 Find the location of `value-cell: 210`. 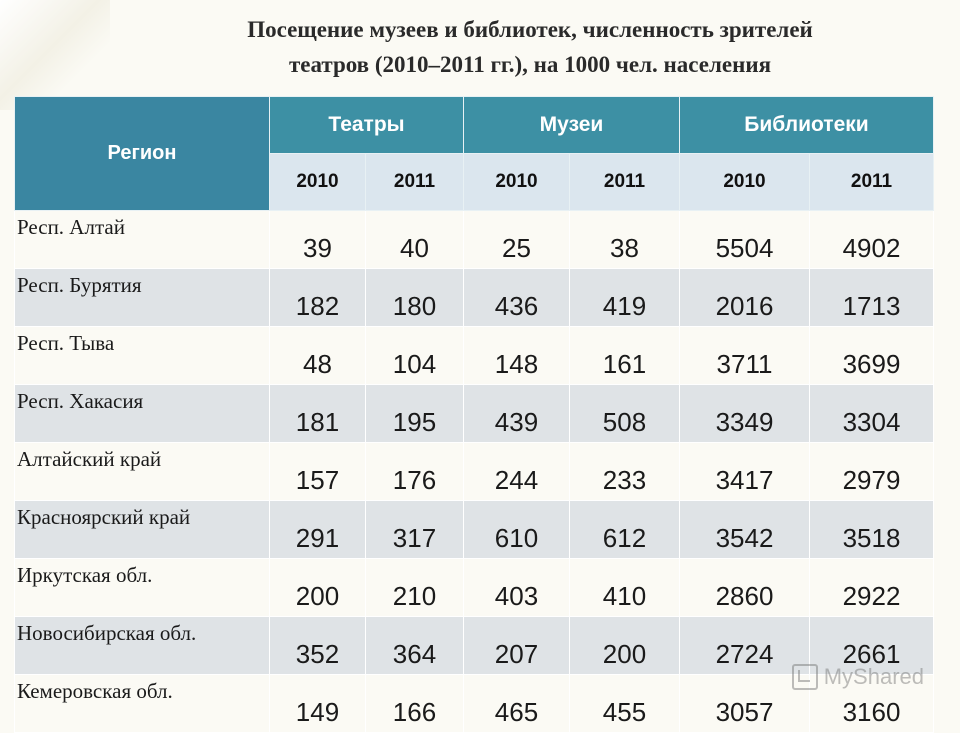

value-cell: 210 is located at coordinates (414, 587).